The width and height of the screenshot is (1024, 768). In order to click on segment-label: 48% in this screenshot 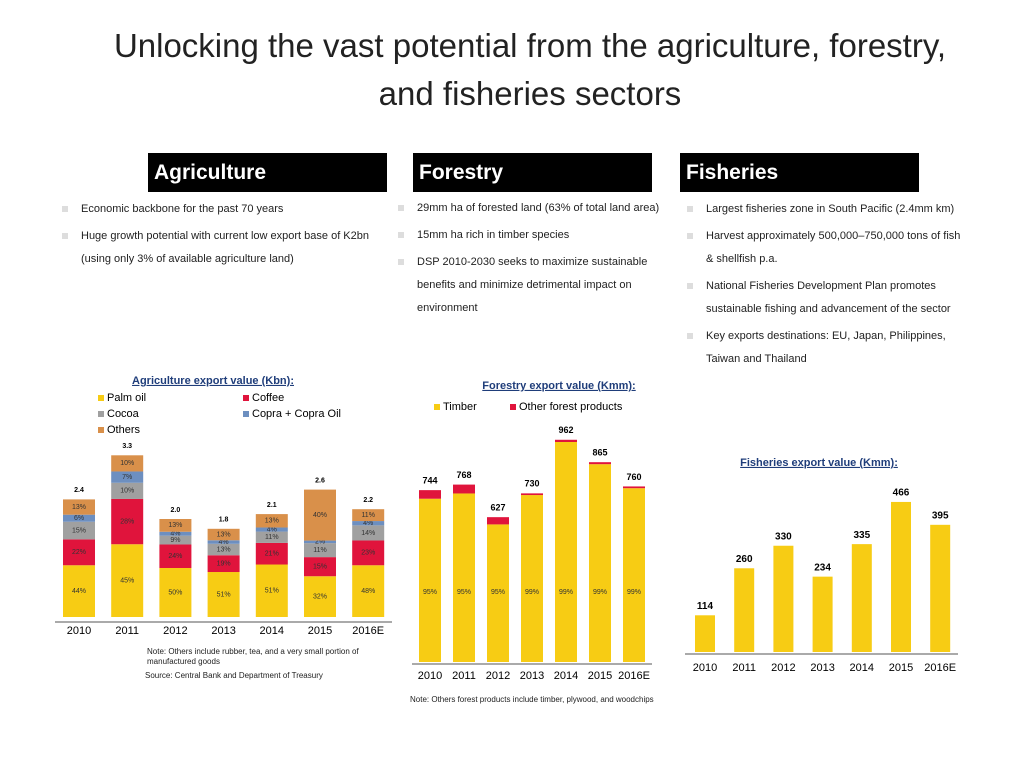, I will do `click(368, 591)`.